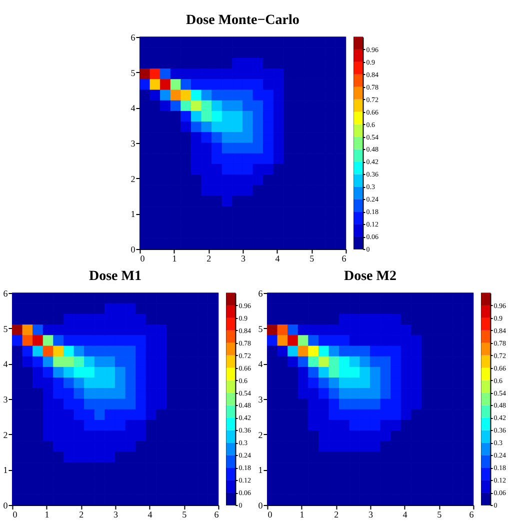 This screenshot has height=523, width=514. What do you see at coordinates (115, 276) in the screenshot?
I see `chart-title: Dose M1` at bounding box center [115, 276].